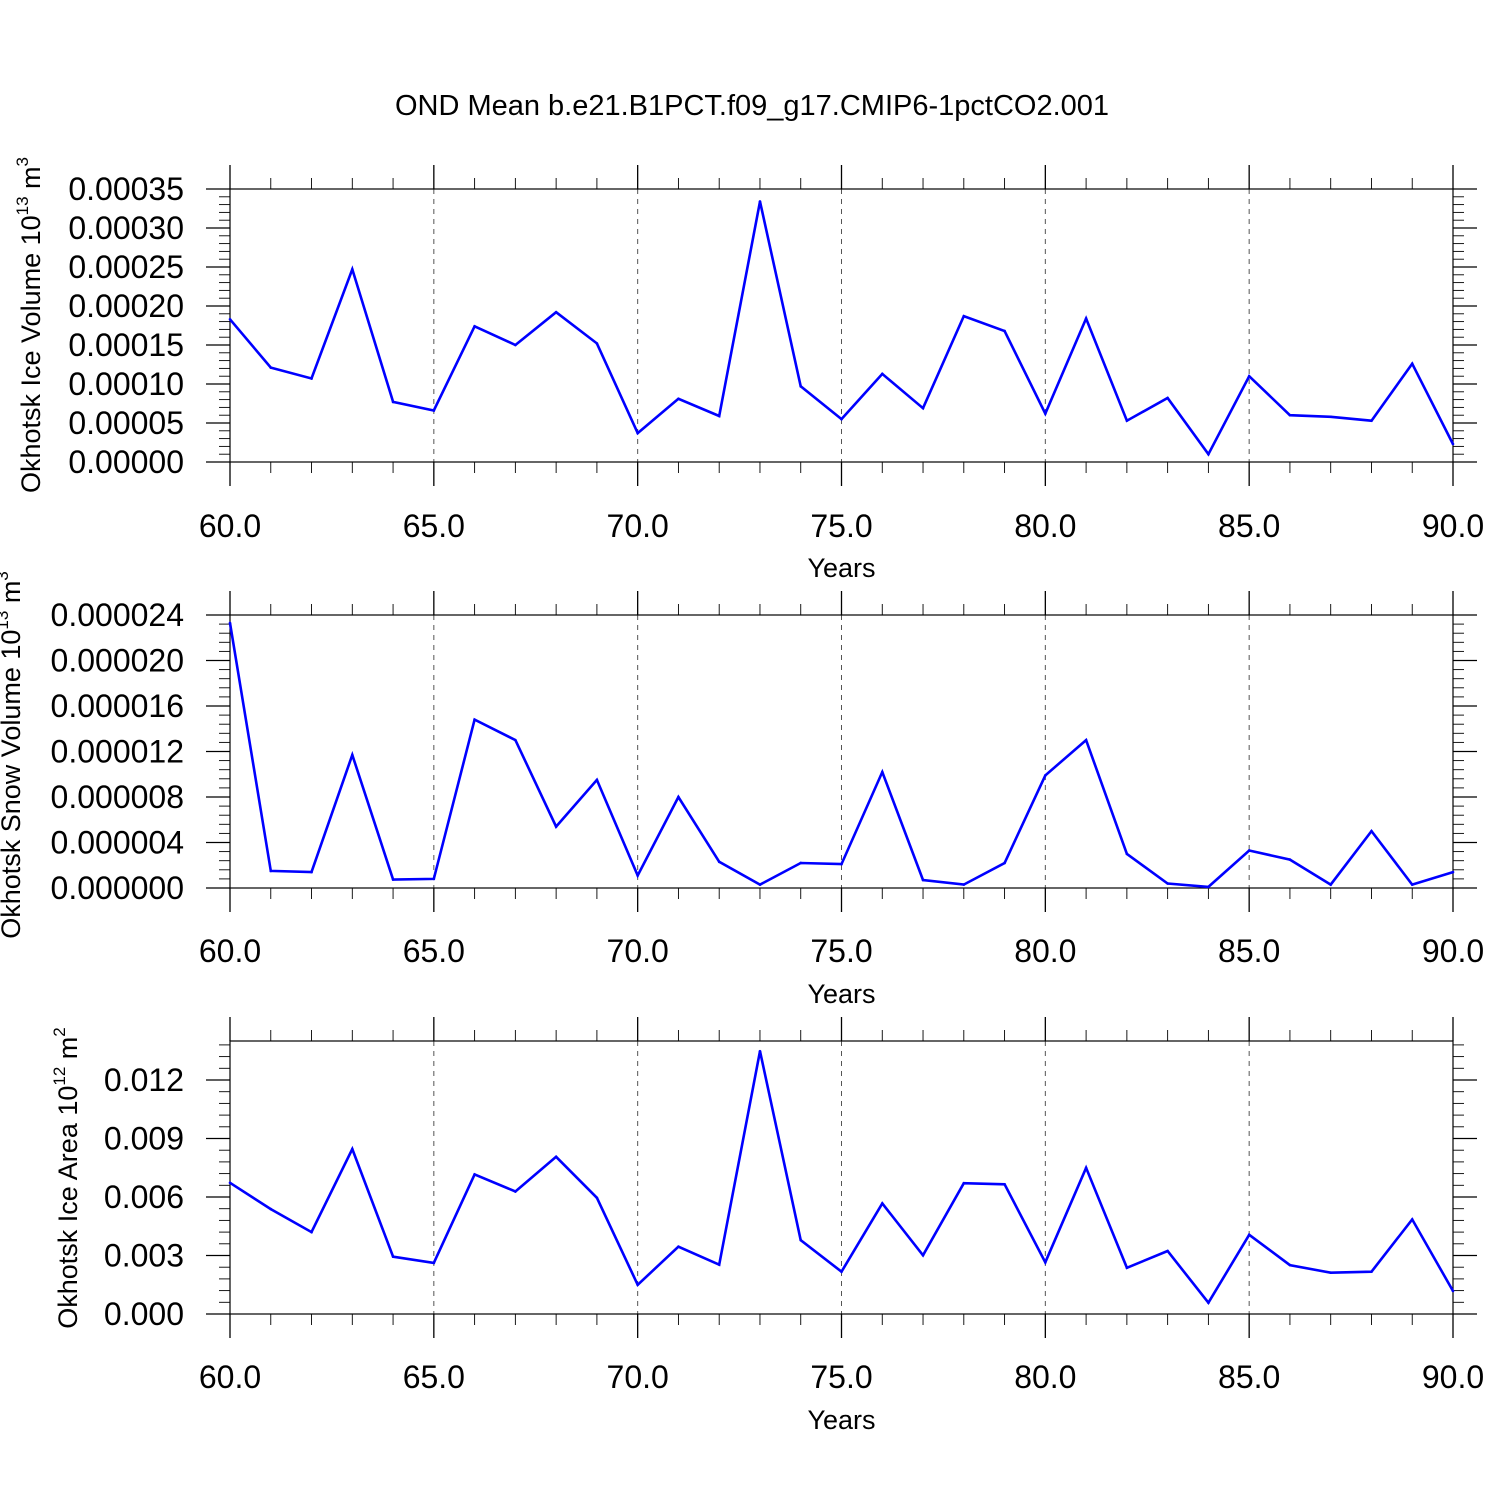 This screenshot has width=1500, height=1500. What do you see at coordinates (144, 1139) in the screenshot?
I see `y-tick-label: 0.009` at bounding box center [144, 1139].